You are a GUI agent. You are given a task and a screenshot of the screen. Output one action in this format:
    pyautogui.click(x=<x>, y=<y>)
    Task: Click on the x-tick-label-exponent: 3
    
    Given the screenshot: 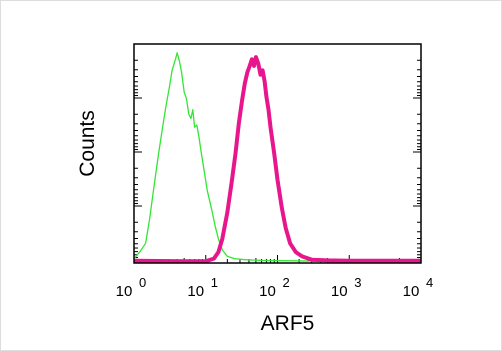 What is the action you would take?
    pyautogui.click(x=357, y=282)
    